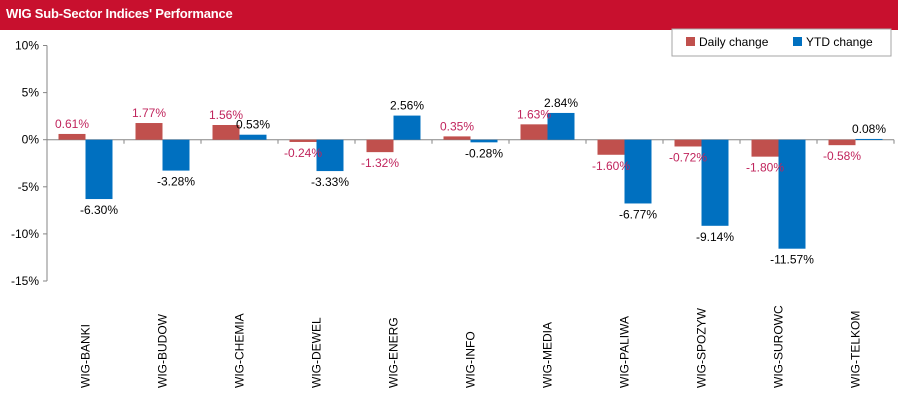  I want to click on chart-title-bar: WIG Sub-Sector Indices' Performance, so click(449, 15).